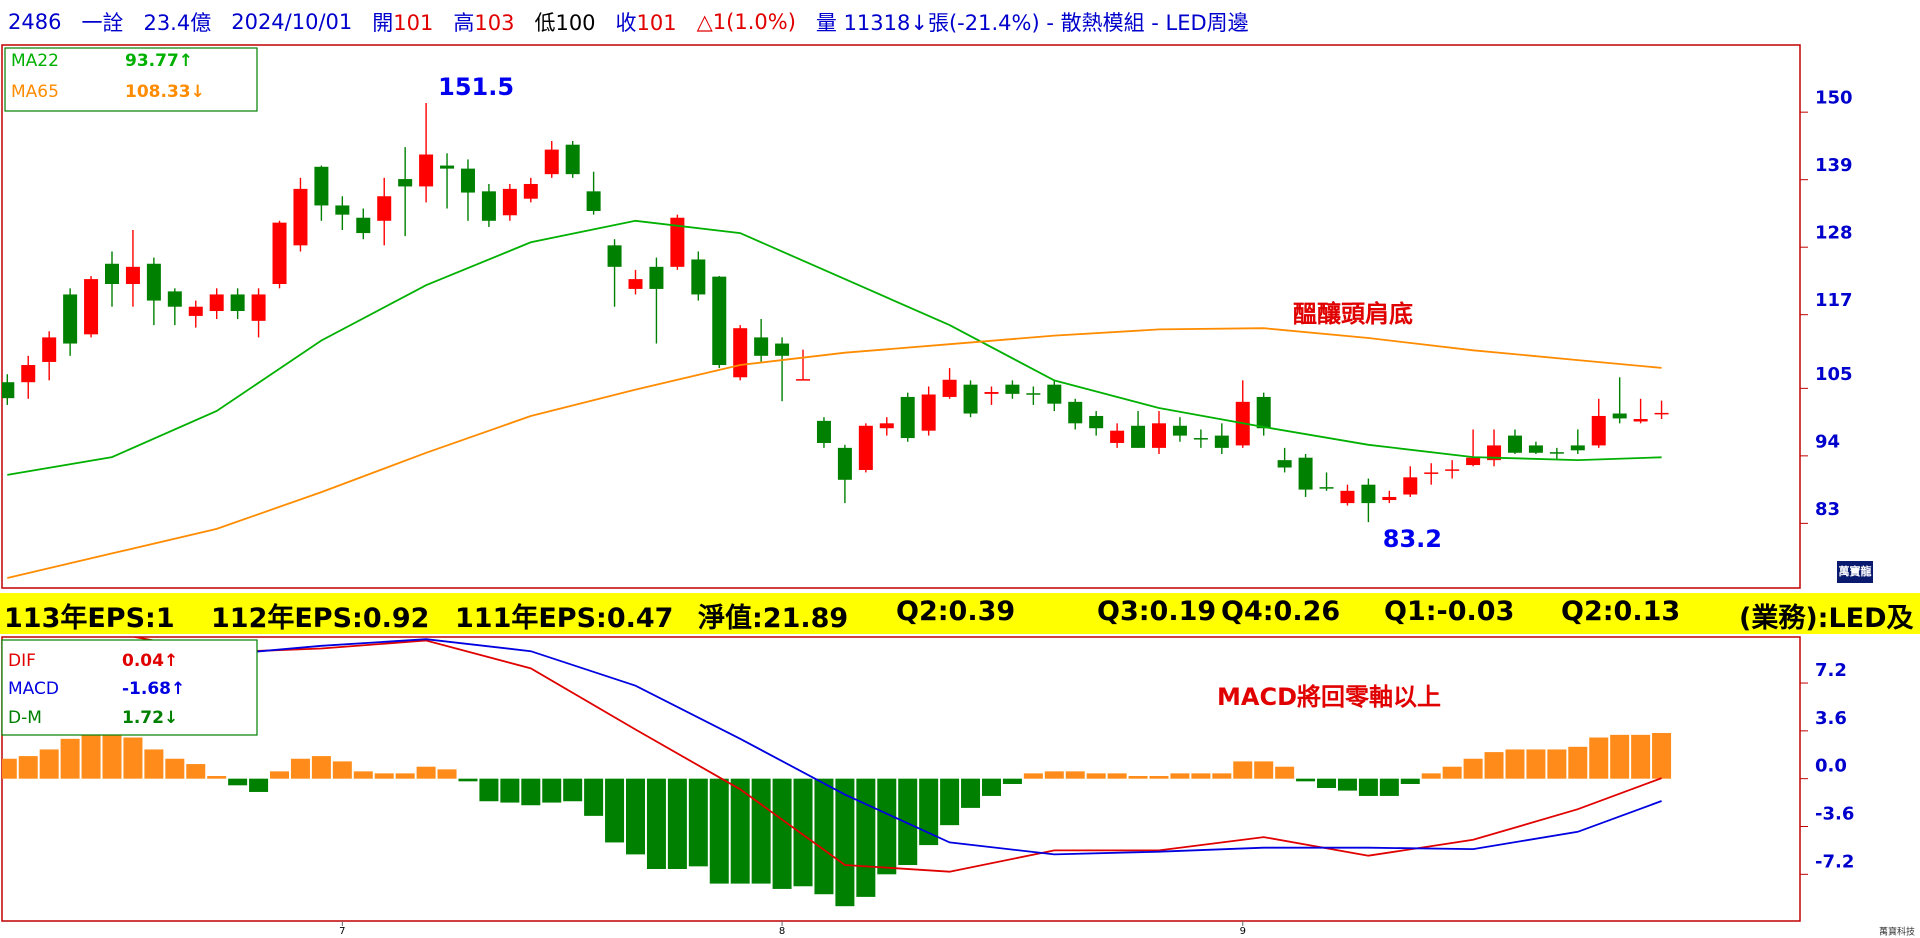  Describe the element at coordinates (102, 22) in the screenshot. I see `header-group: 一詮` at that location.